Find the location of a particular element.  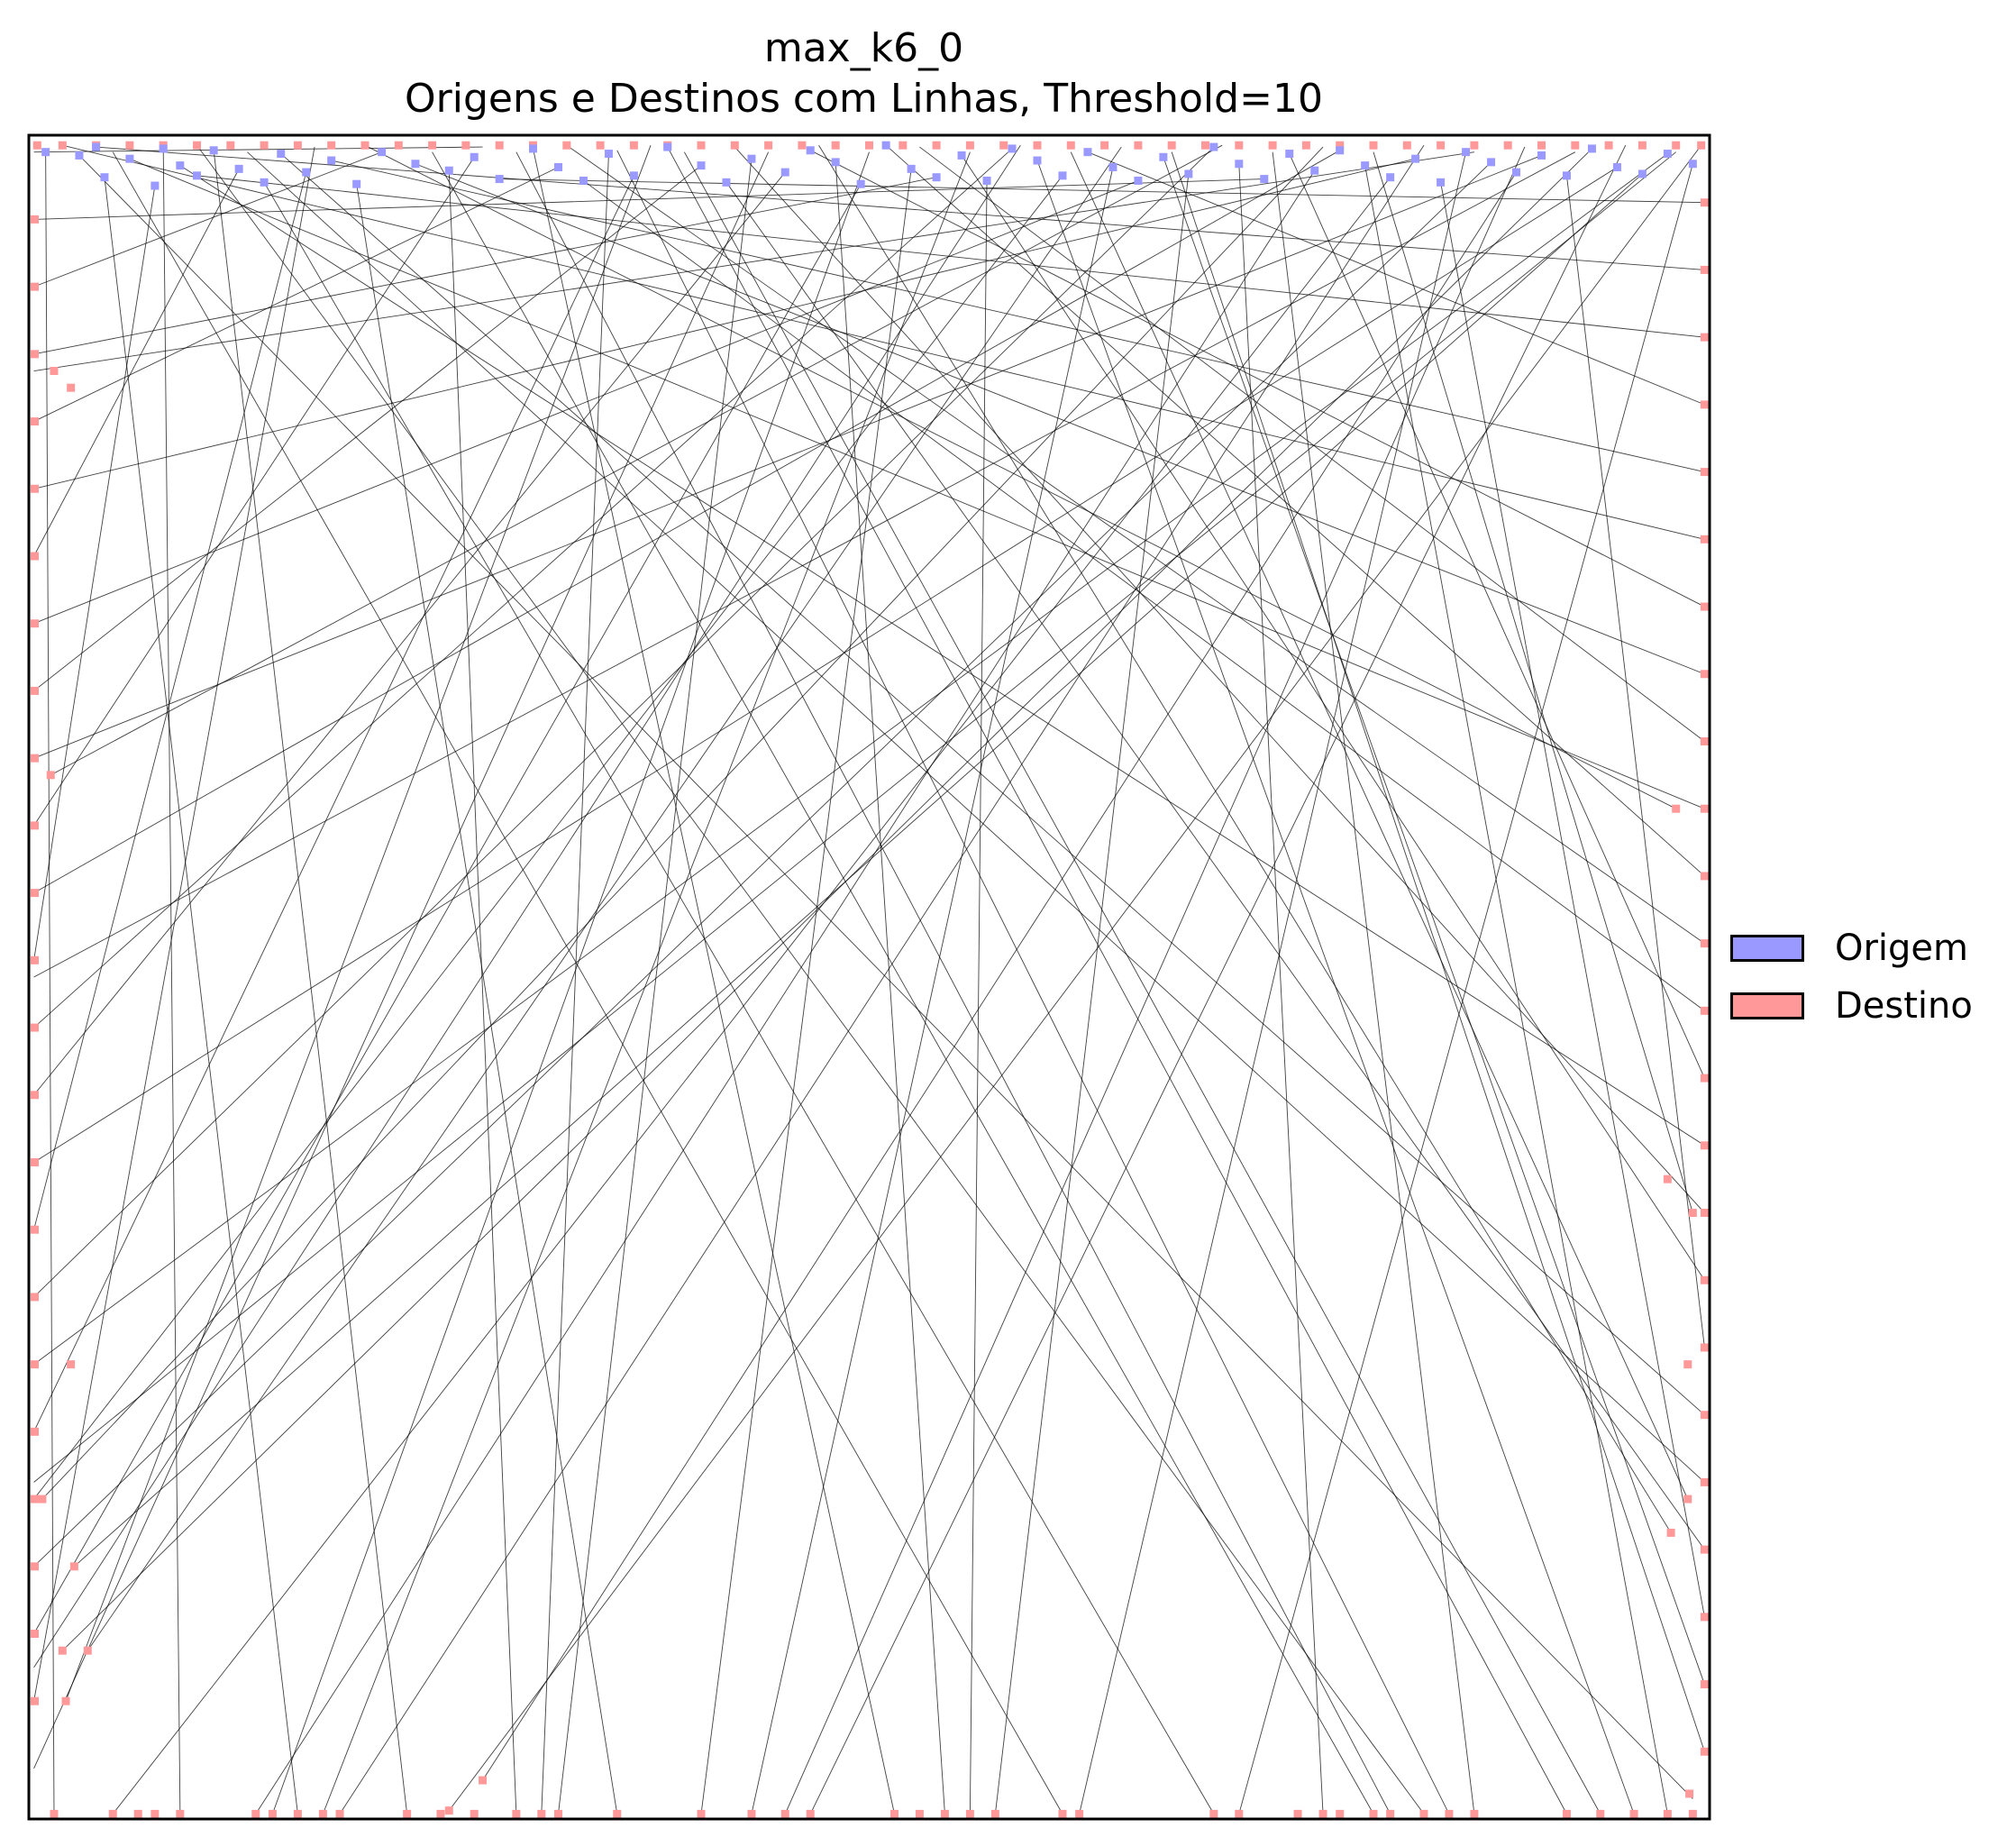

legend-label-destino: Destino is located at coordinates (1904, 1006).